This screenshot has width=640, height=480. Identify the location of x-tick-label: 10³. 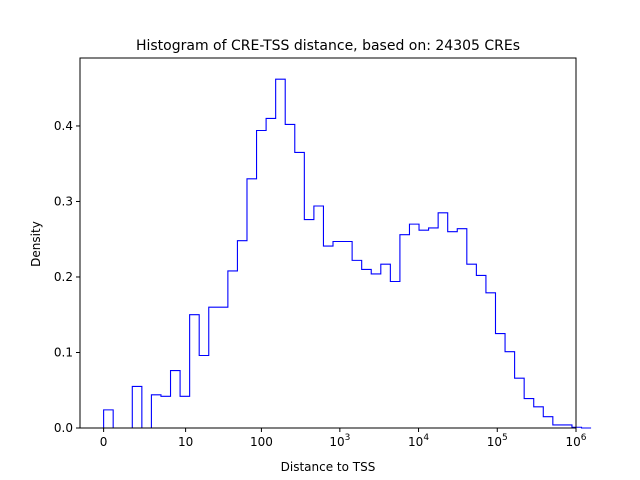
(339, 441).